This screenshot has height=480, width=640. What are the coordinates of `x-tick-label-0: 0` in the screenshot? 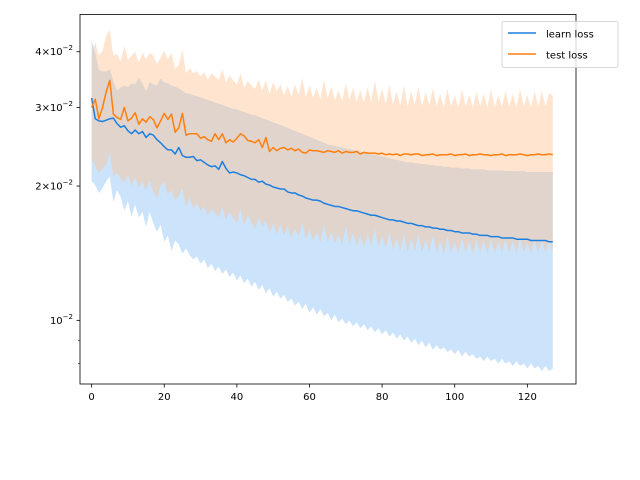 It's located at (91, 397).